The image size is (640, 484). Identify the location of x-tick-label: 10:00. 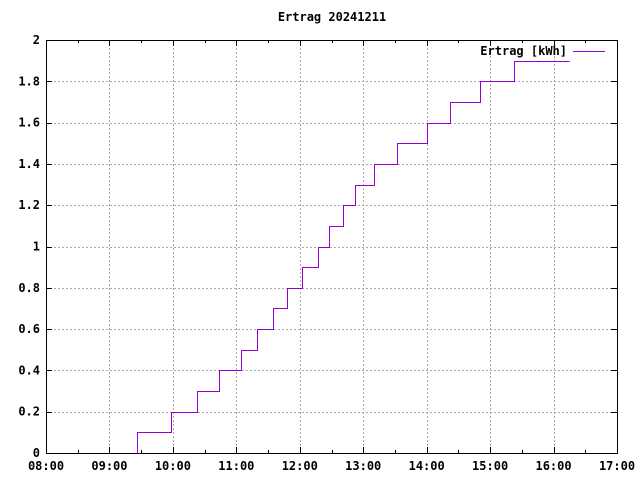
(173, 466).